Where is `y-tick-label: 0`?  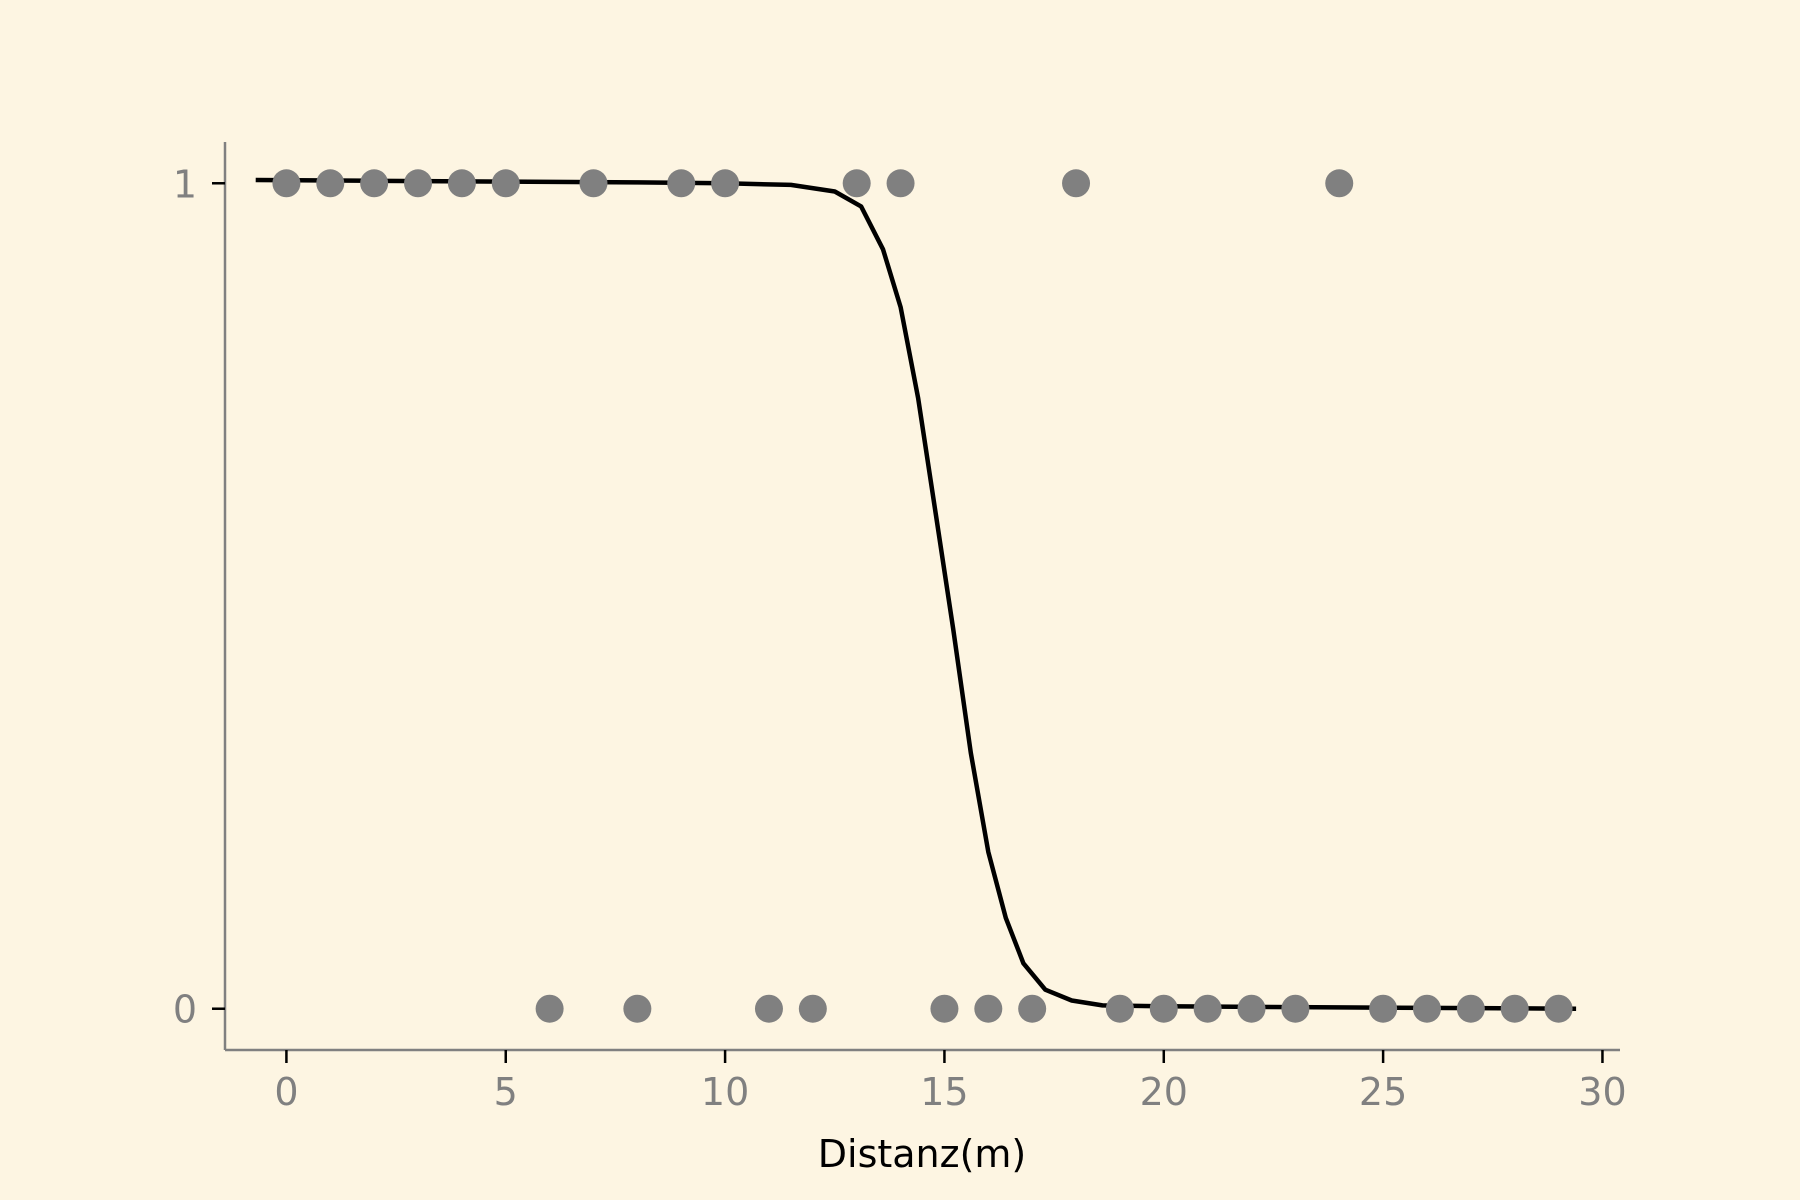
y-tick-label: 0 is located at coordinates (185, 1010).